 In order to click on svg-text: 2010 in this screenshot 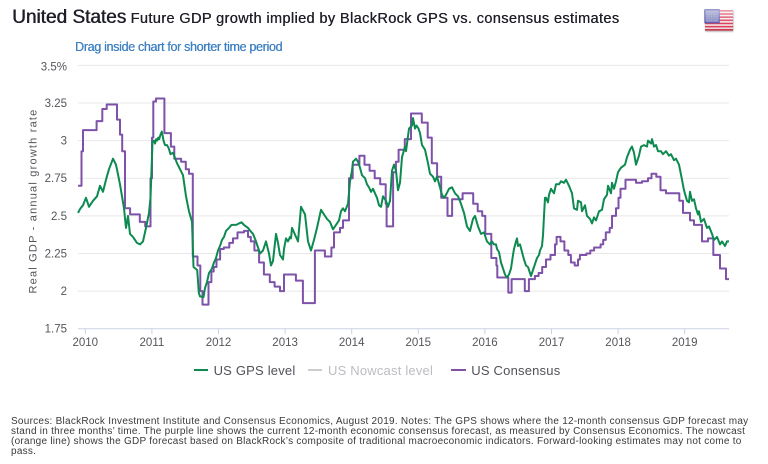, I will do `click(86, 343)`.